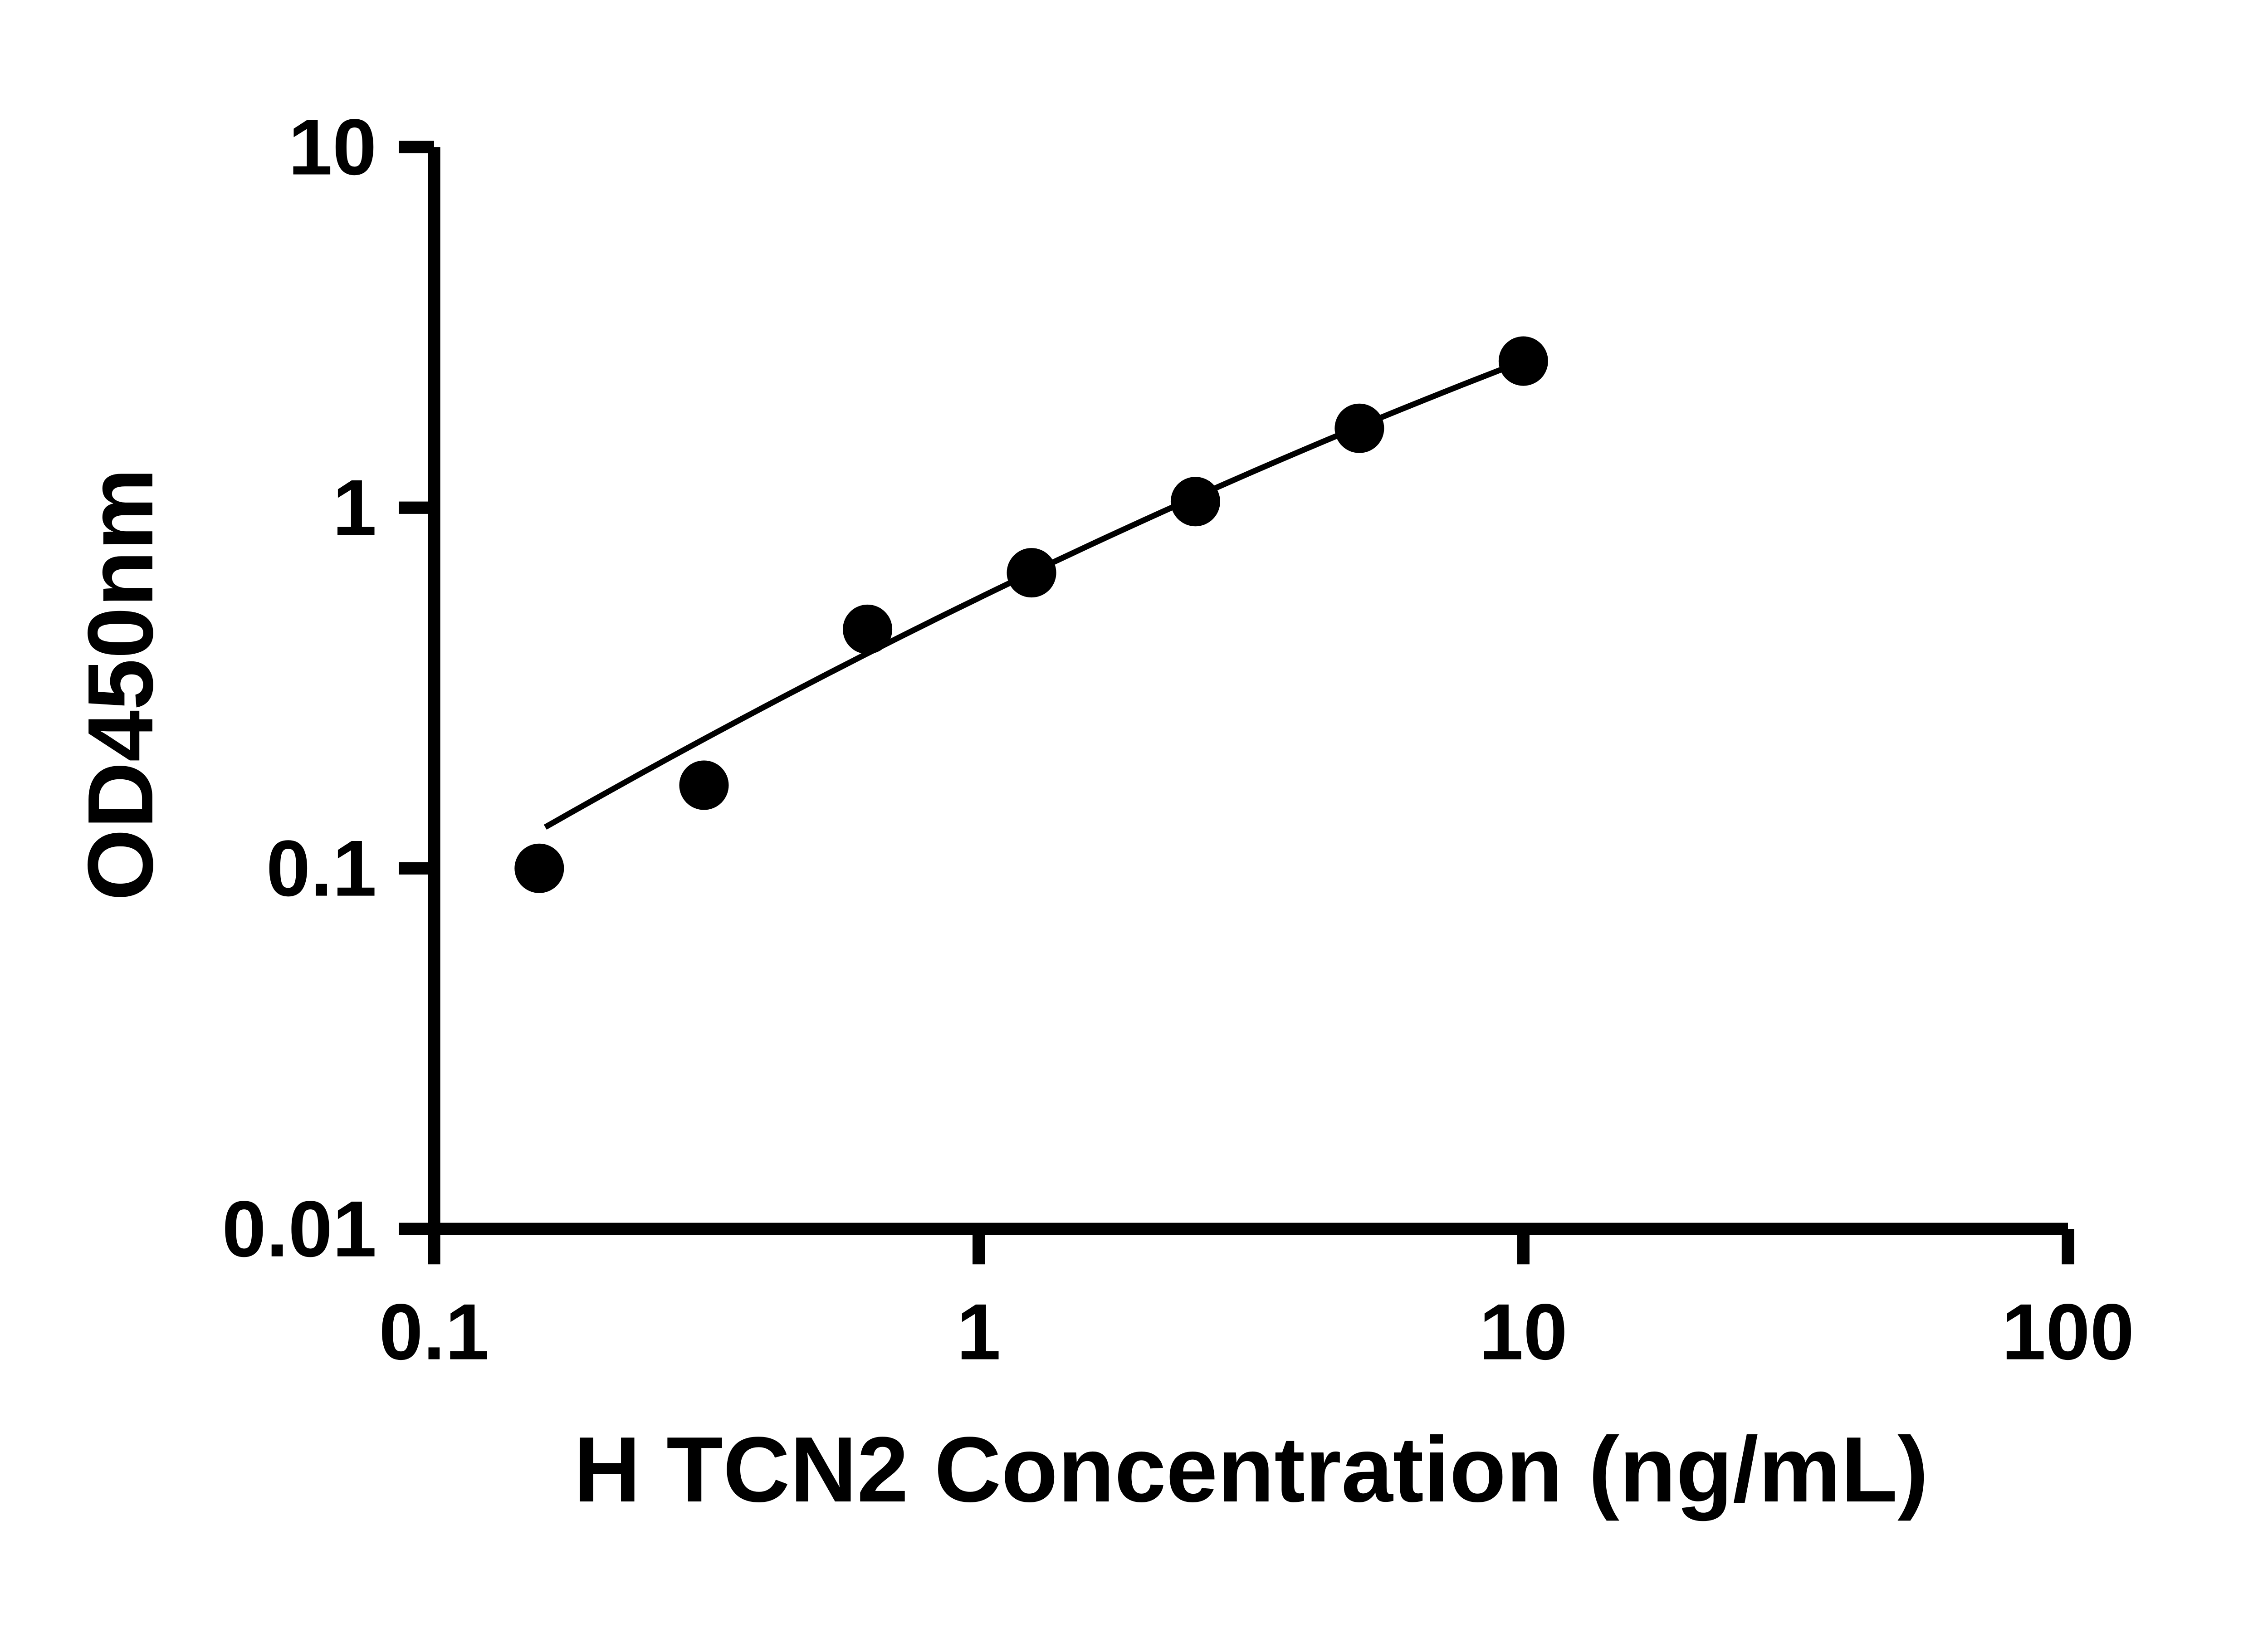 The image size is (2268, 1633). Describe the element at coordinates (2068, 1331) in the screenshot. I see `x-tick-label: 100` at that location.